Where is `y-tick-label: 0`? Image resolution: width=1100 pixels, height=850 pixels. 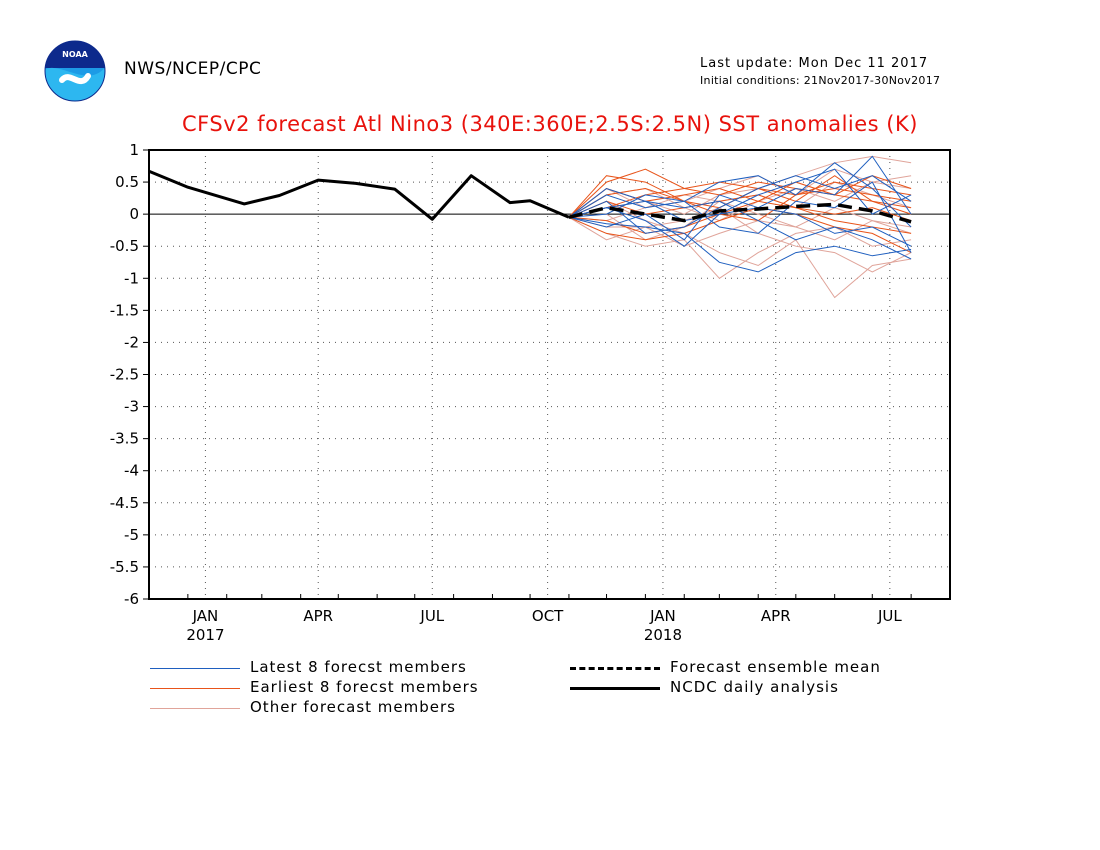 y-tick-label: 0 is located at coordinates (134, 214).